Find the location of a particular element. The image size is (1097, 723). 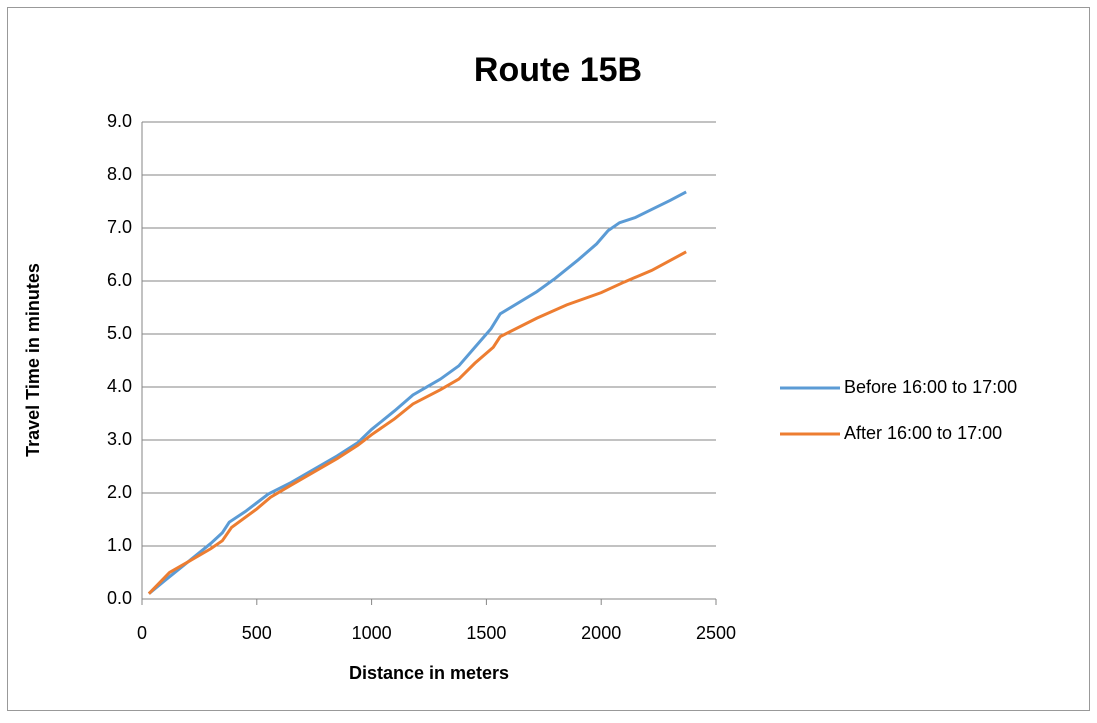

y-tick-label: 7.0 is located at coordinates (119, 227).